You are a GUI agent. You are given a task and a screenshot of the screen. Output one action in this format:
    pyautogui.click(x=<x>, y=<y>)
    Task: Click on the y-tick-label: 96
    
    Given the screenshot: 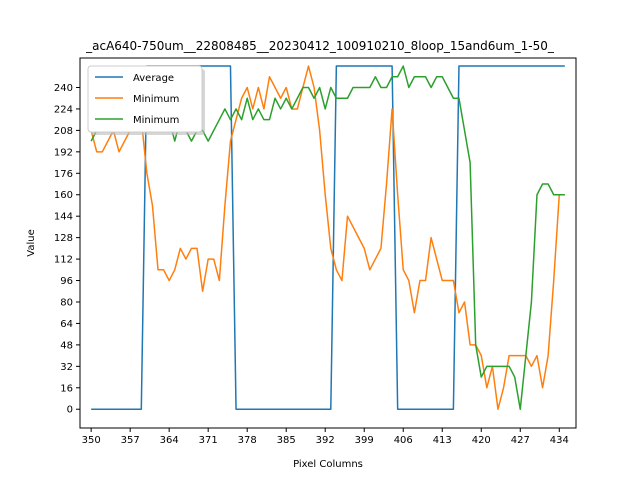 What is the action you would take?
    pyautogui.click(x=66, y=281)
    